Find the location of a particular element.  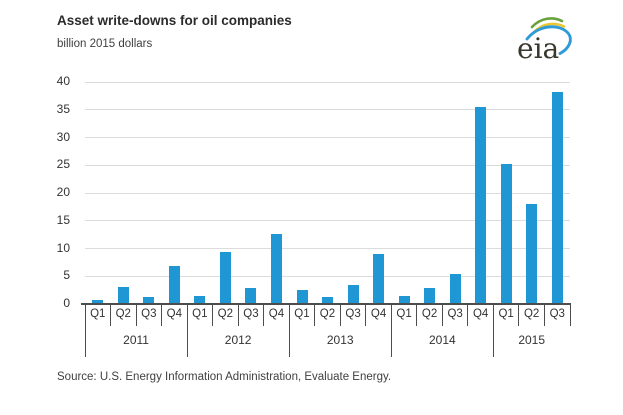

y-tick-label: 10 is located at coordinates (63, 247).